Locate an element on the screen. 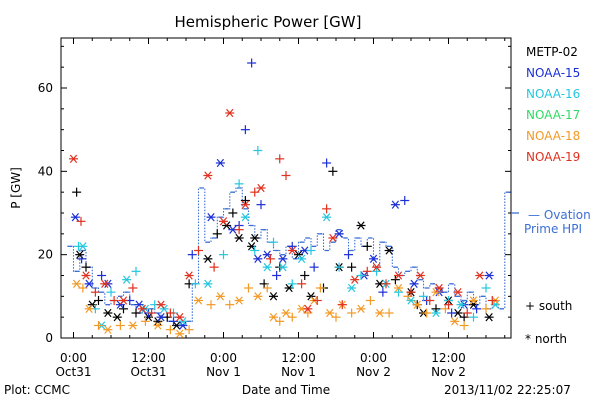 The image size is (600, 400). legend-noaa-17: NOAA-17 is located at coordinates (553, 115).